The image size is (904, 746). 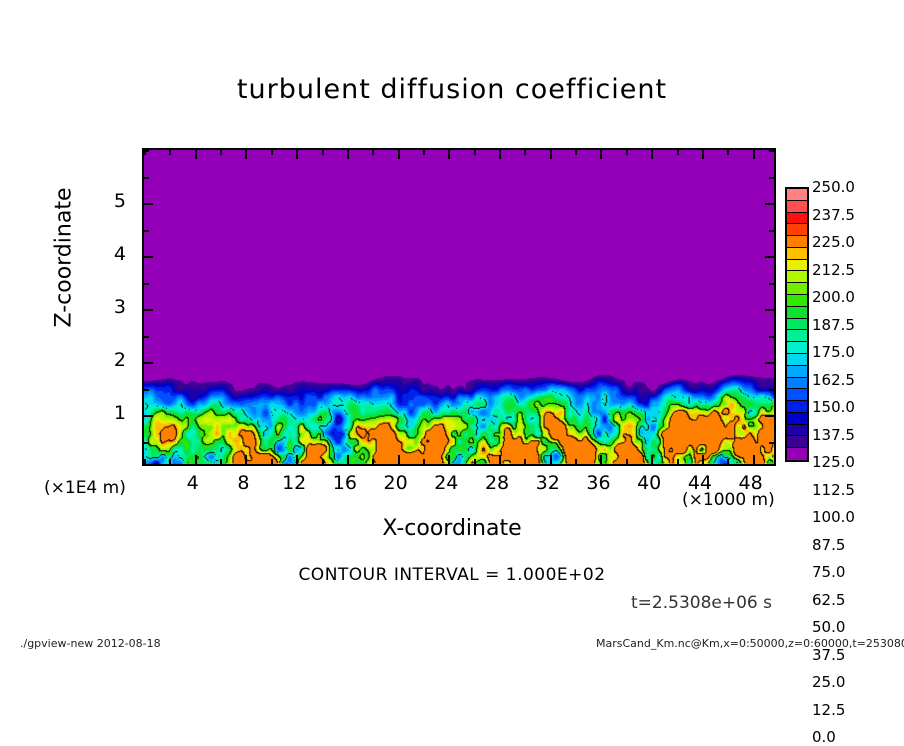 I want to click on colorbar-tick-label: 125.0, so click(x=833, y=462).